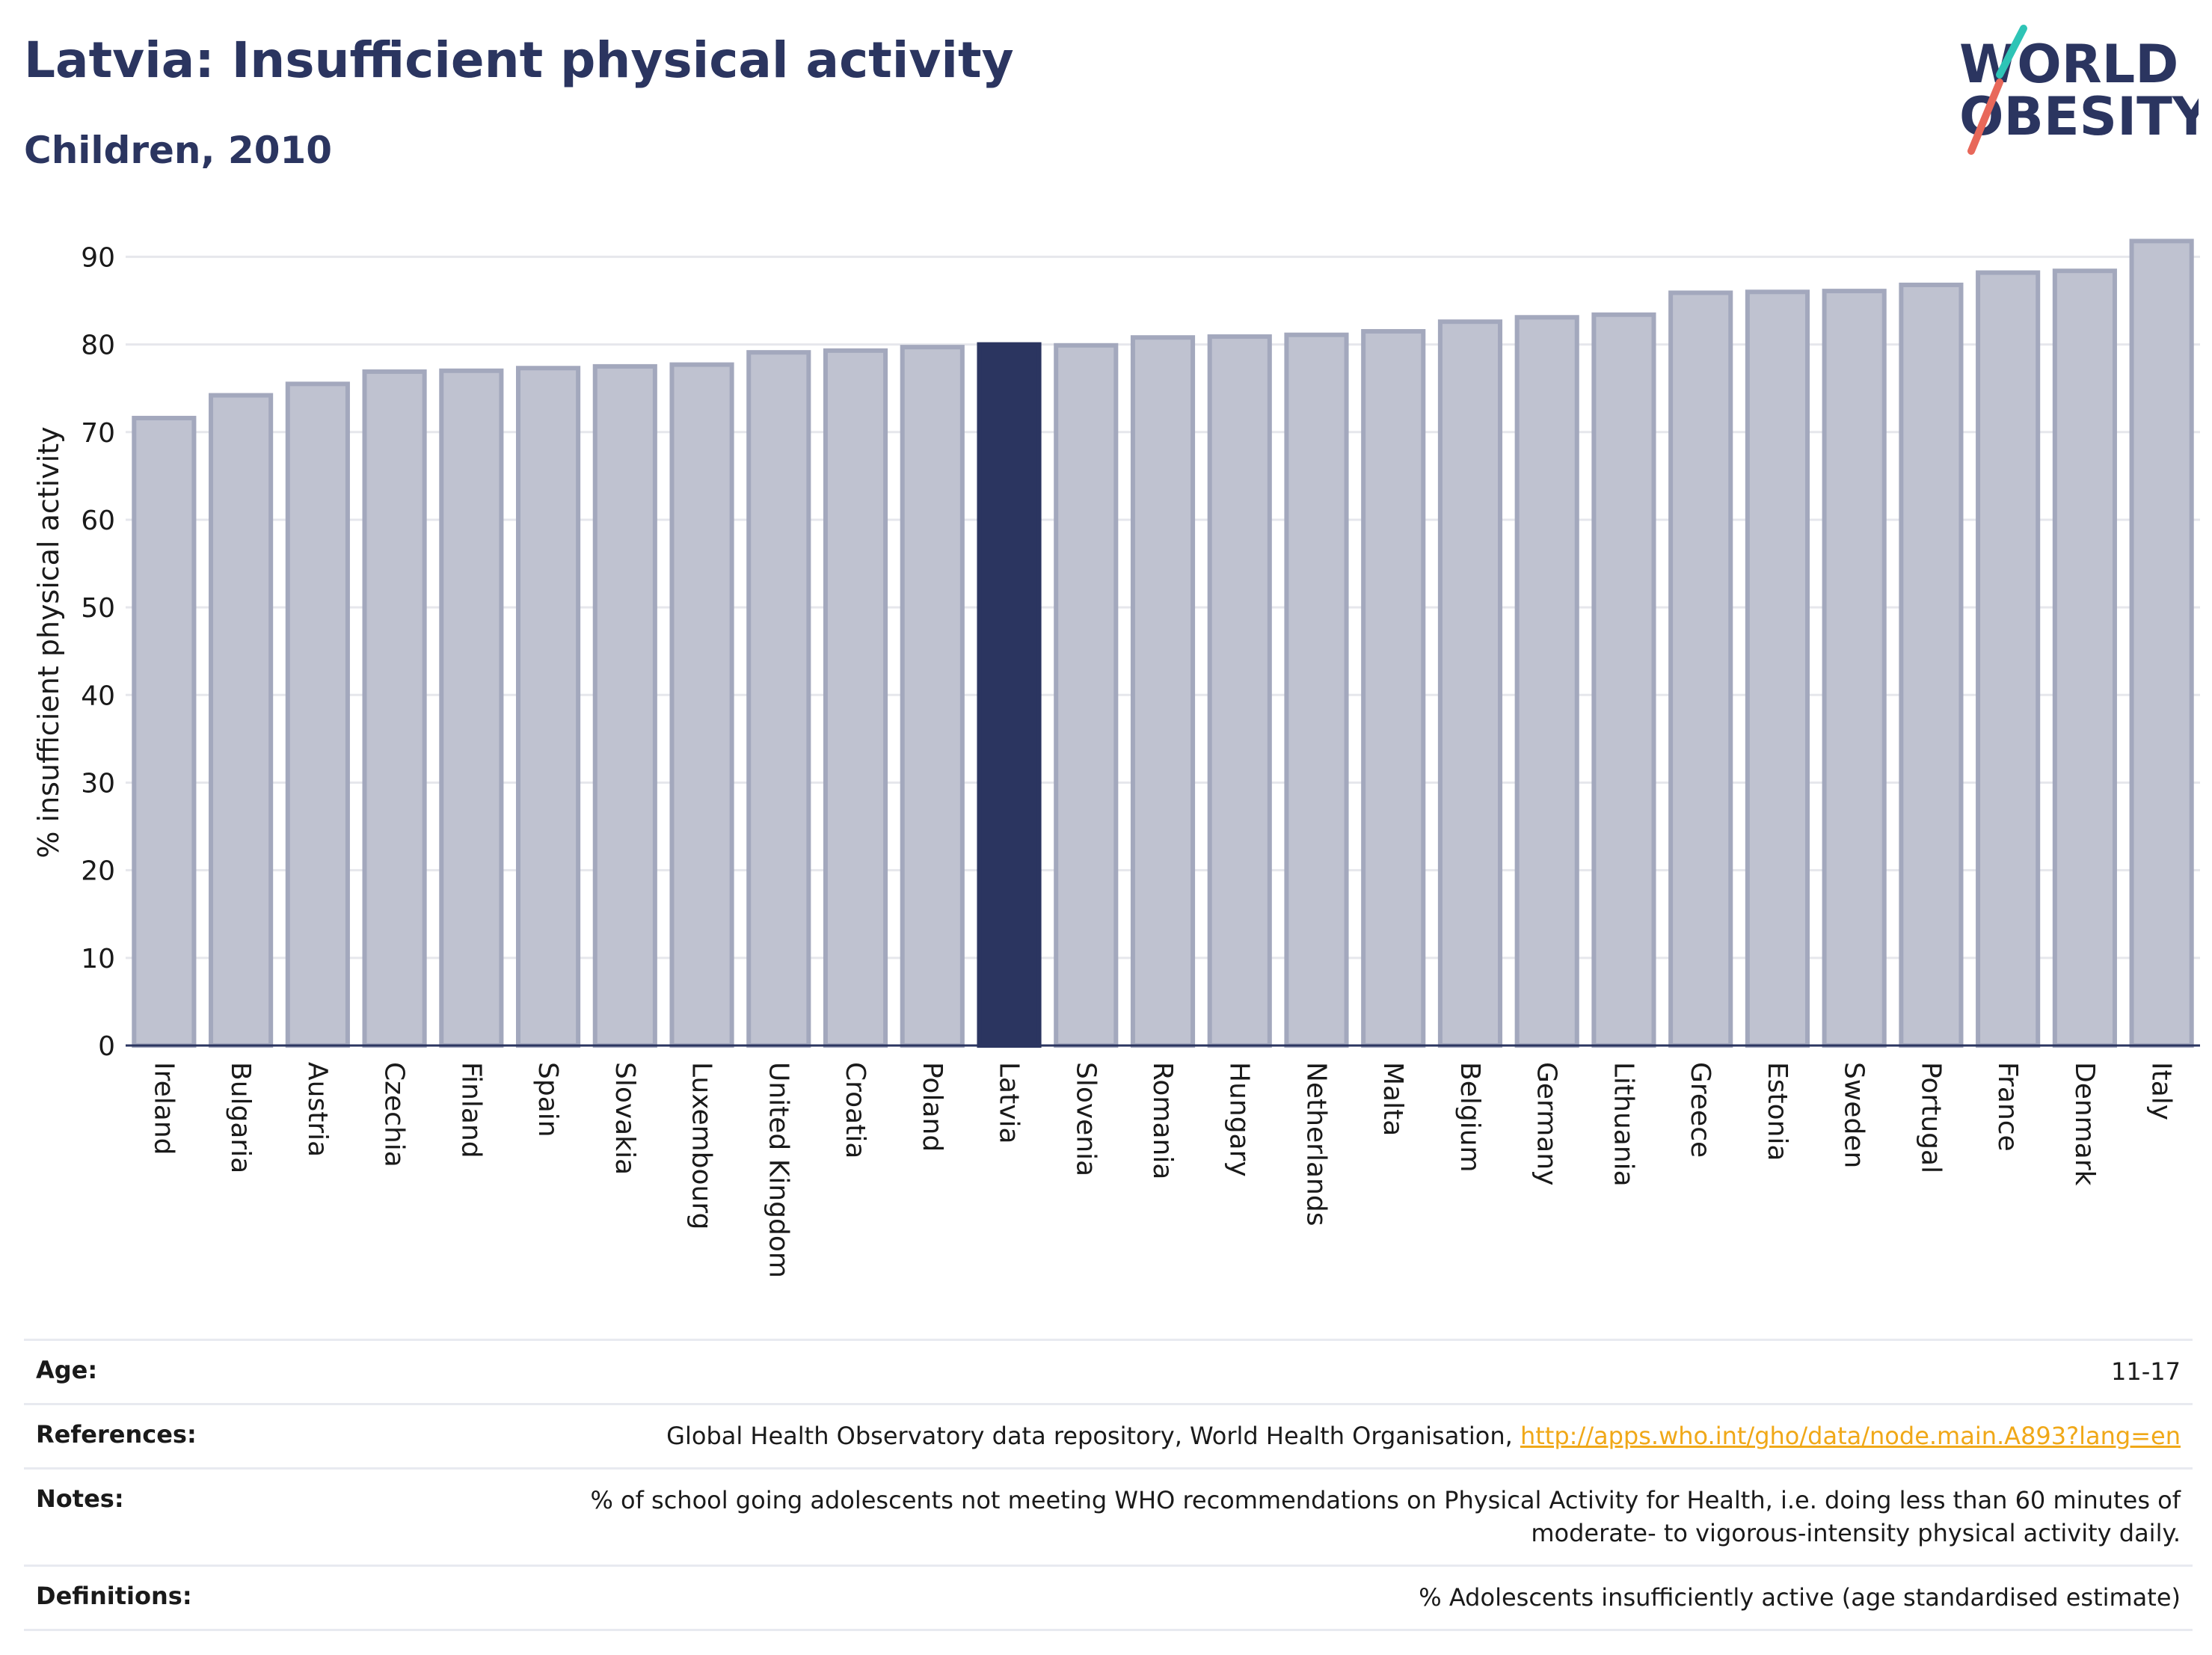  Describe the element at coordinates (932, 696) in the screenshot. I see `bar-poland` at that location.